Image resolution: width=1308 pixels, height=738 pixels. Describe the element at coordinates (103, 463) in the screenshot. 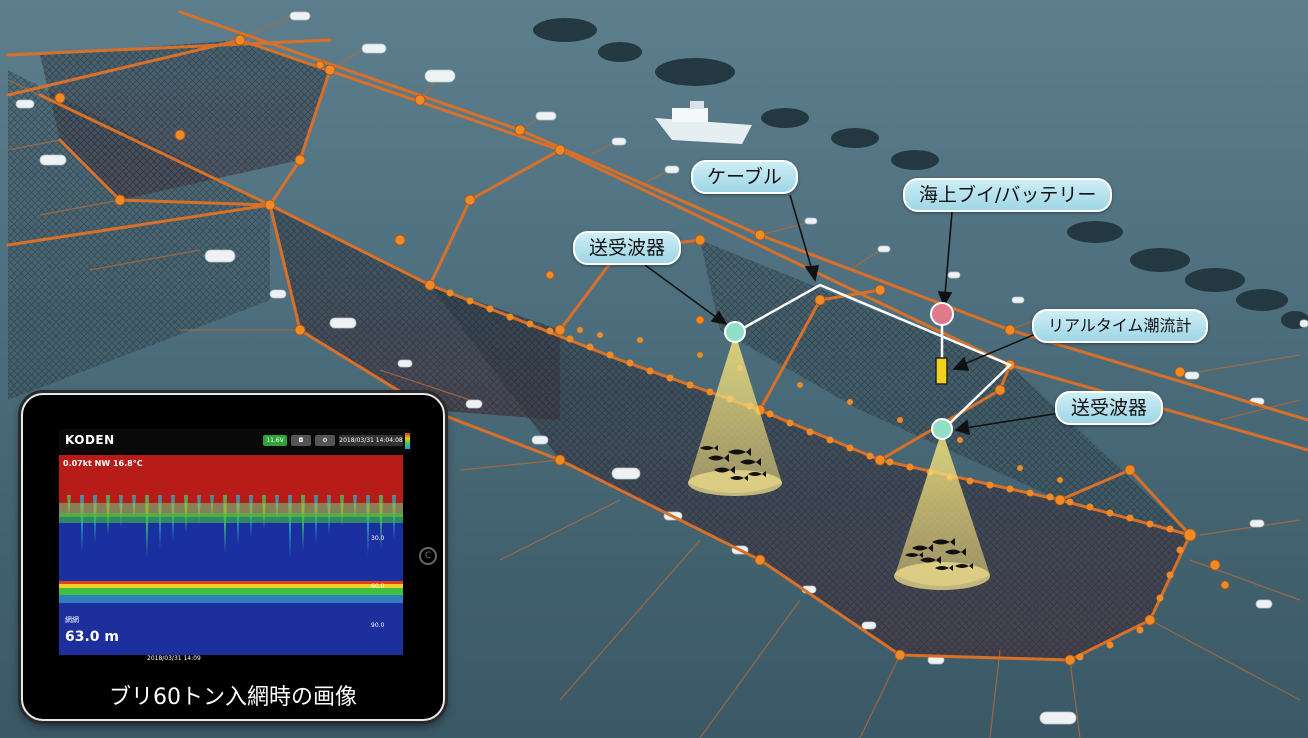

I see `current-readout: 0.07kt NW 16.8°C` at that location.